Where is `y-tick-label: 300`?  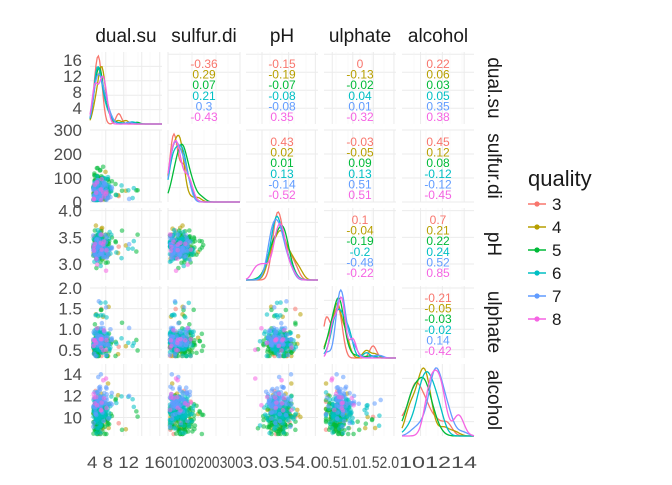
y-tick-label: 300 is located at coordinates (68, 130).